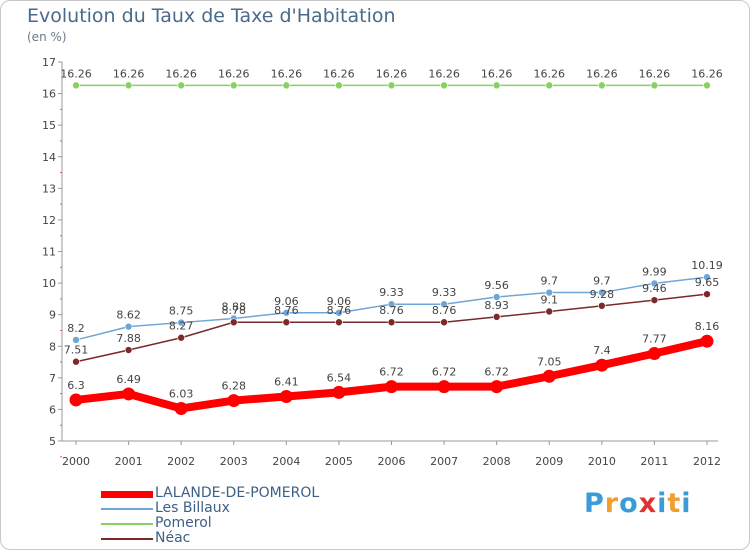 Image resolution: width=750 pixels, height=550 pixels. Describe the element at coordinates (602, 461) in the screenshot. I see `x-tick-label: 2010` at that location.